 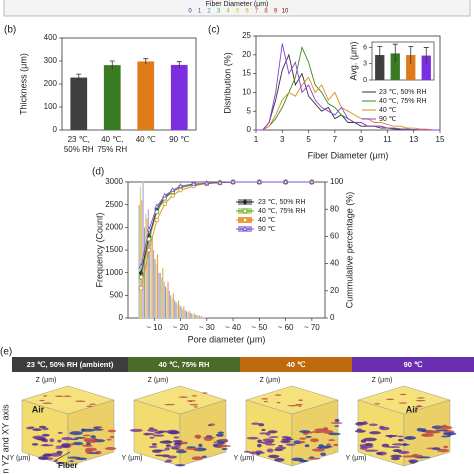 What do you see at coordinates (348, 83) in the screenshot?
I see `plot-frame` at bounding box center [348, 83].